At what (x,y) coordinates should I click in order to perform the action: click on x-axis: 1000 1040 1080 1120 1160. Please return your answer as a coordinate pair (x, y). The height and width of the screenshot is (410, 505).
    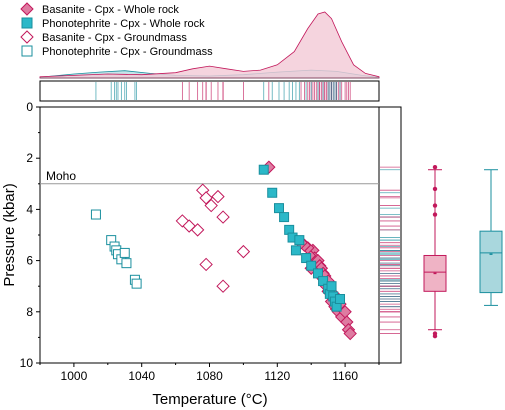
    Looking at the image, I should click on (209, 373).